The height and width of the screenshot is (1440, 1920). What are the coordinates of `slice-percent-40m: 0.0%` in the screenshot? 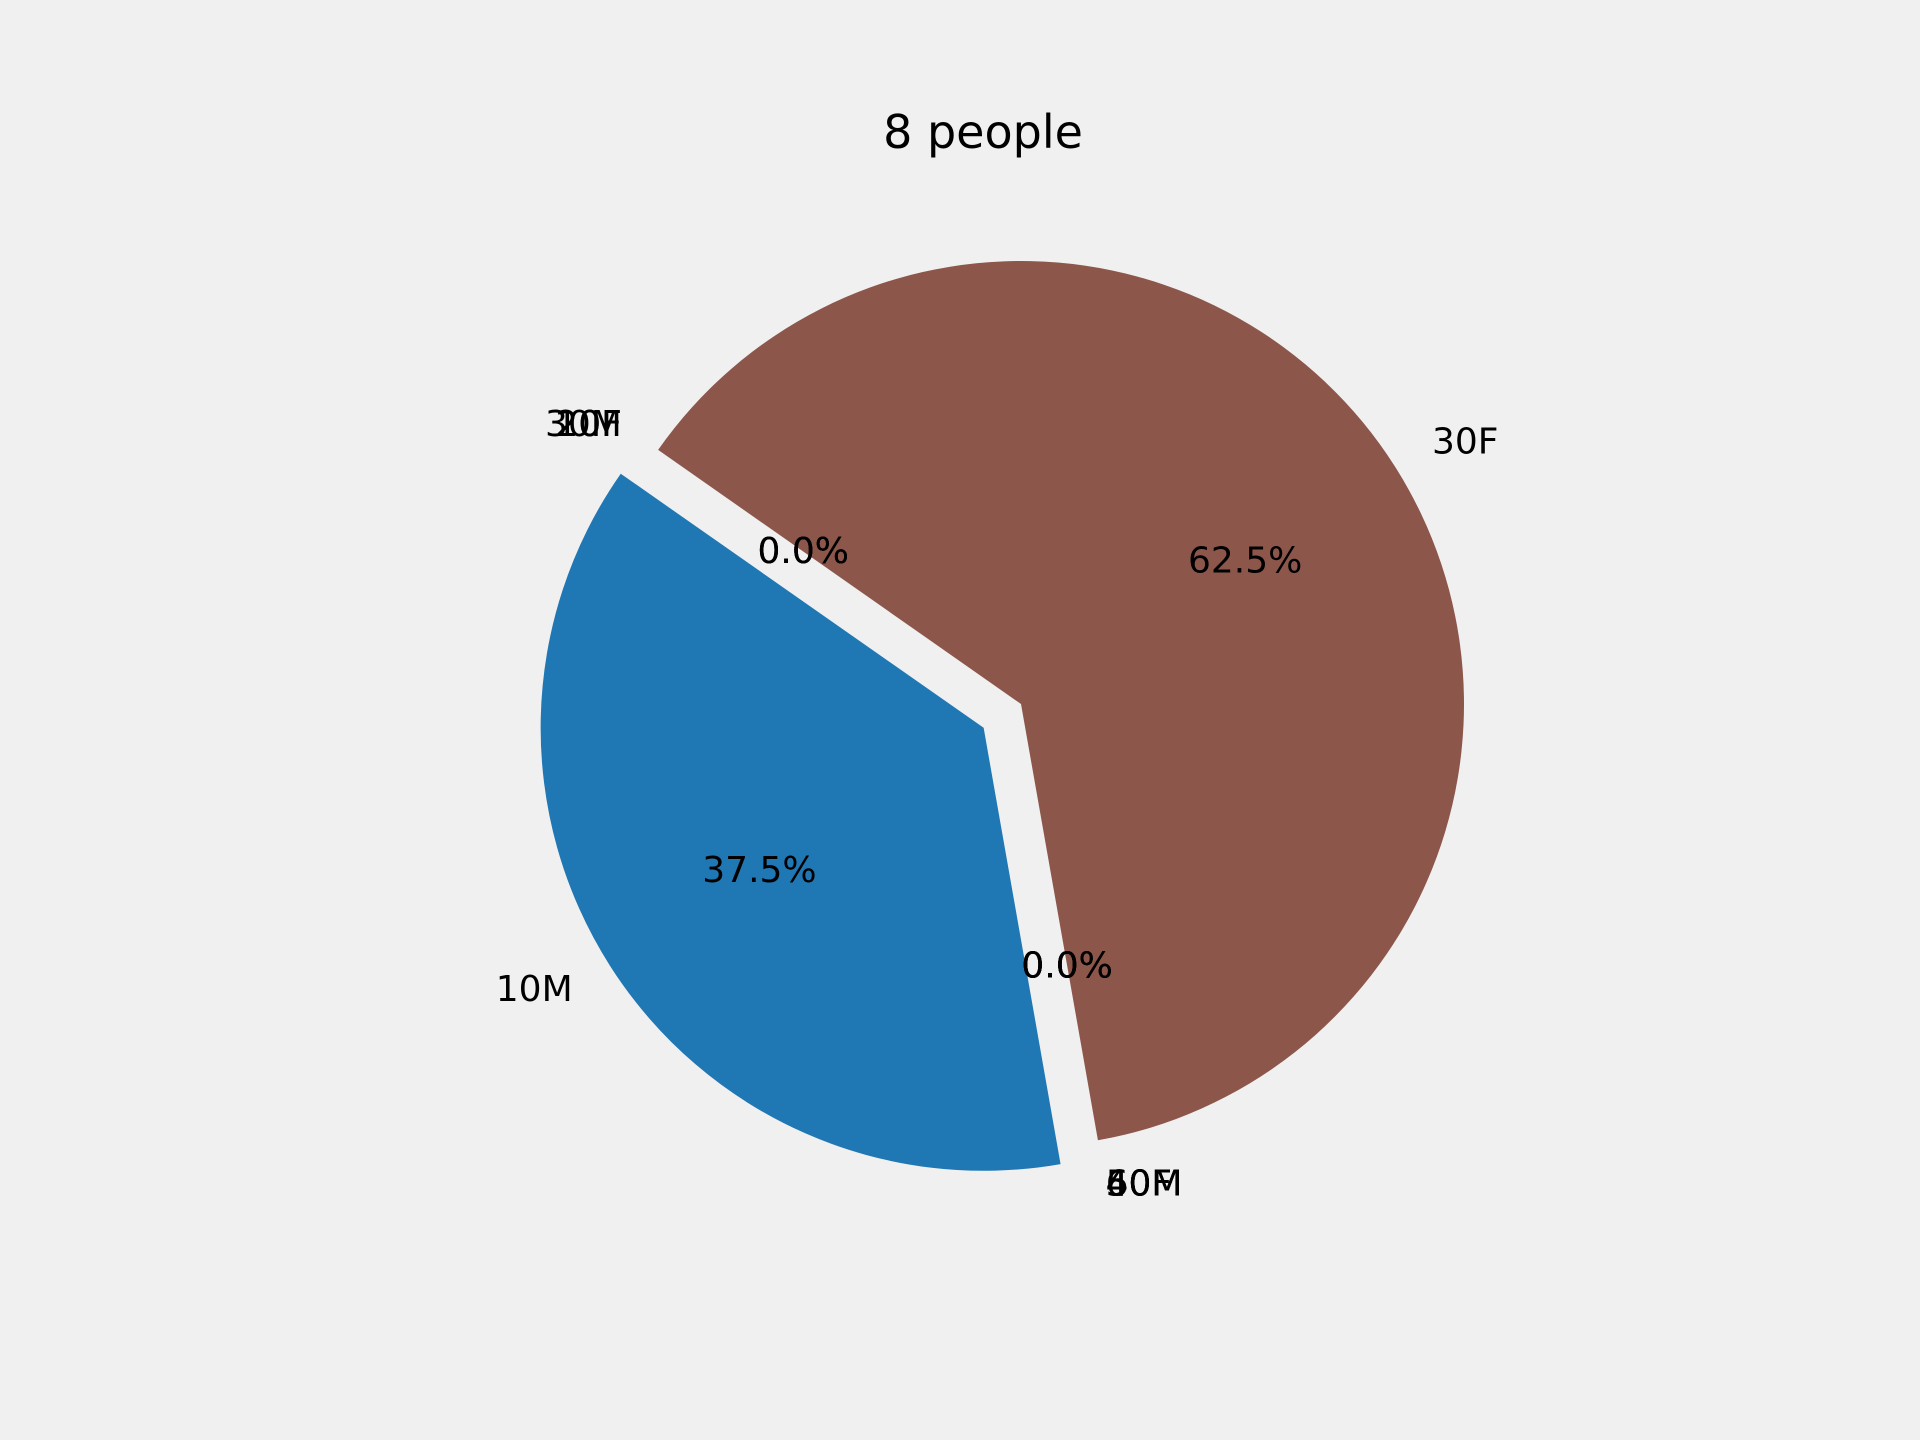 It's located at (1066, 965).